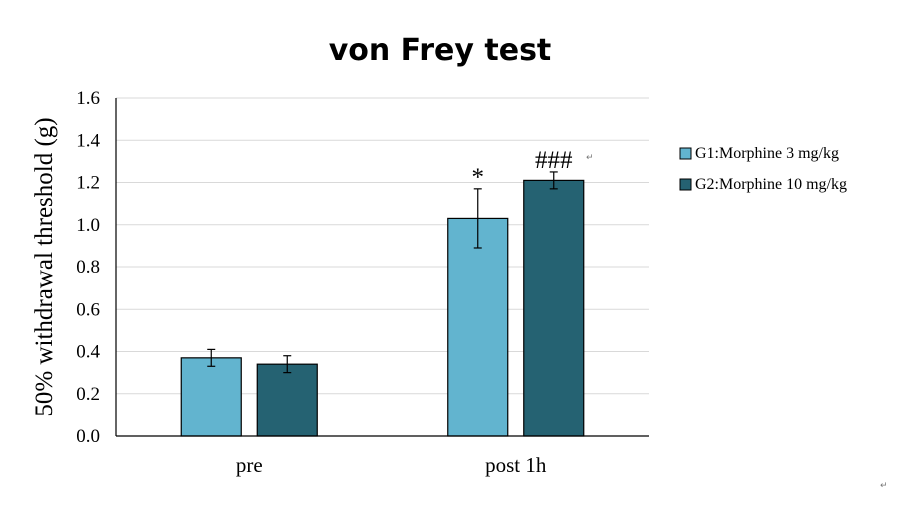 This screenshot has width=900, height=520. Describe the element at coordinates (516, 465) in the screenshot. I see `x-category-label: post 1h` at that location.